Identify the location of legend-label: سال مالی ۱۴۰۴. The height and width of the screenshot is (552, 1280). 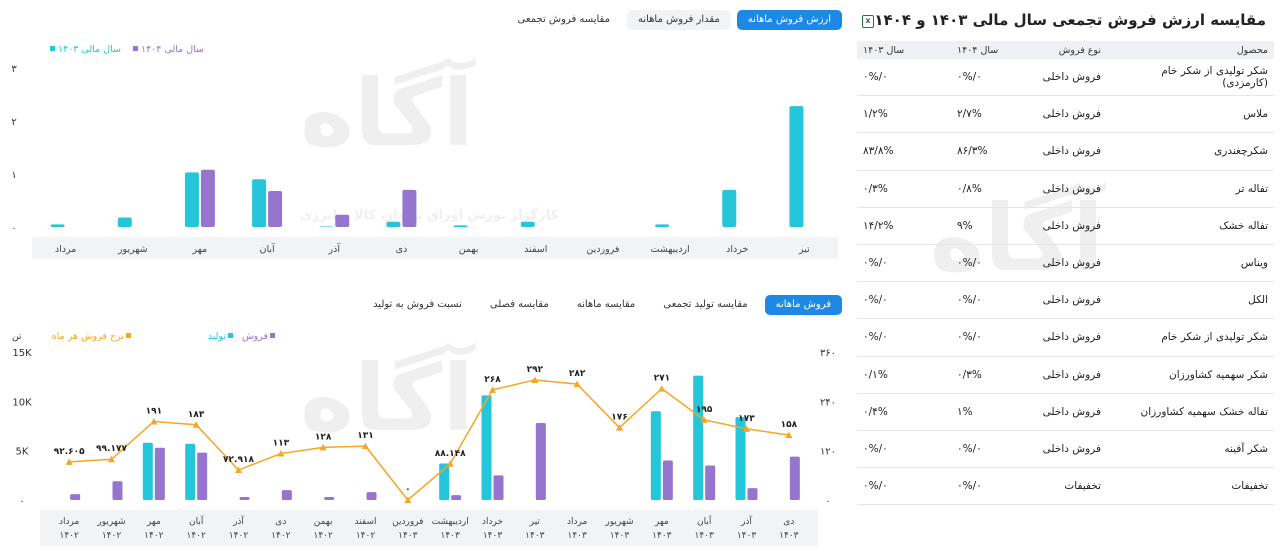
(172, 49).